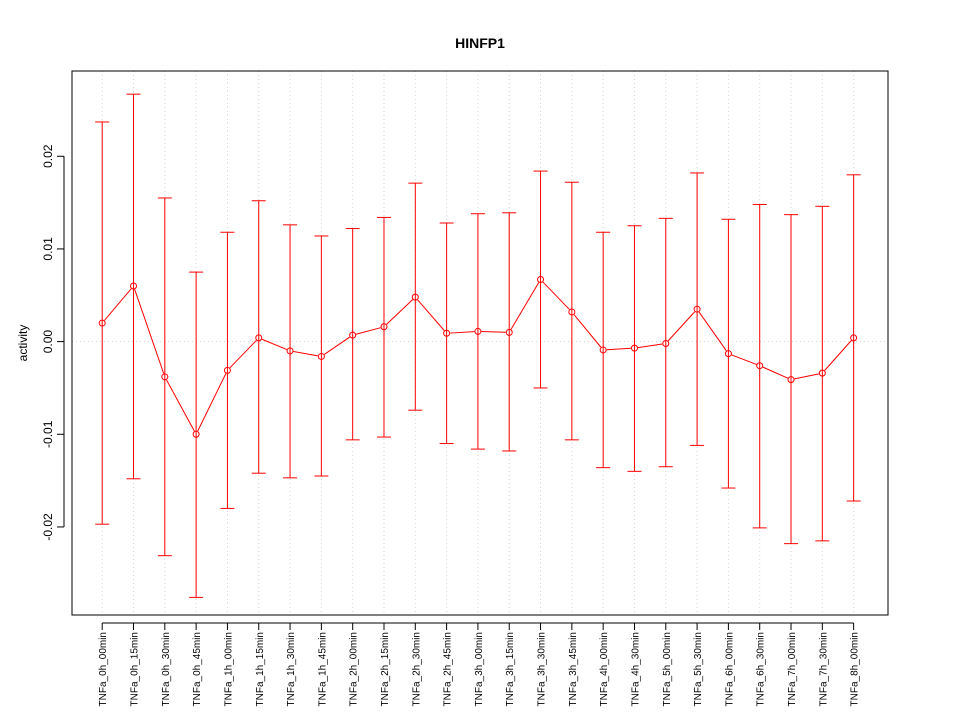  I want to click on x-tick-label: TNFa_0h_45min, so click(197, 669).